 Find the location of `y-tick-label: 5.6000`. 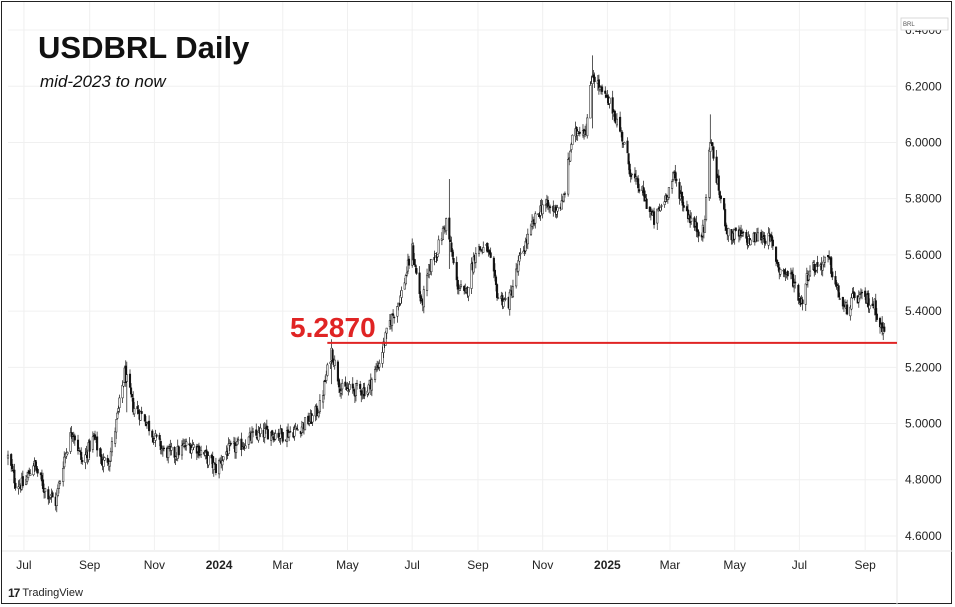

y-tick-label: 5.6000 is located at coordinates (923, 255).